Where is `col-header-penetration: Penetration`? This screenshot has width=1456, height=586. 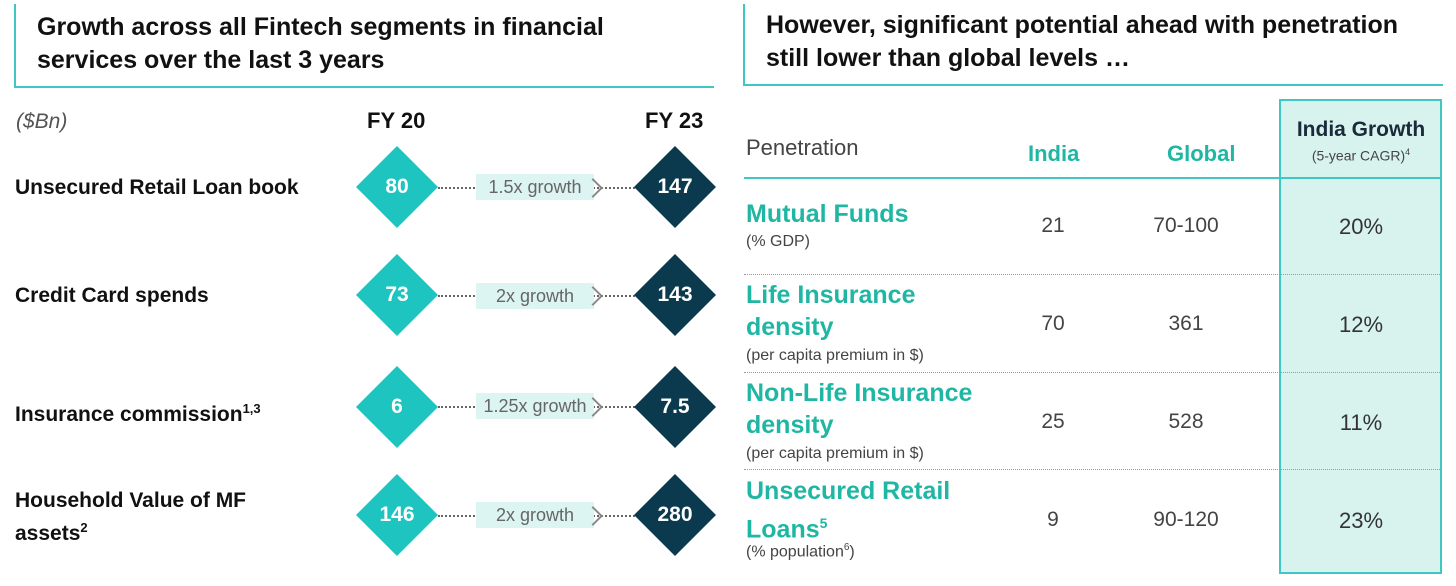 col-header-penetration: Penetration is located at coordinates (802, 147).